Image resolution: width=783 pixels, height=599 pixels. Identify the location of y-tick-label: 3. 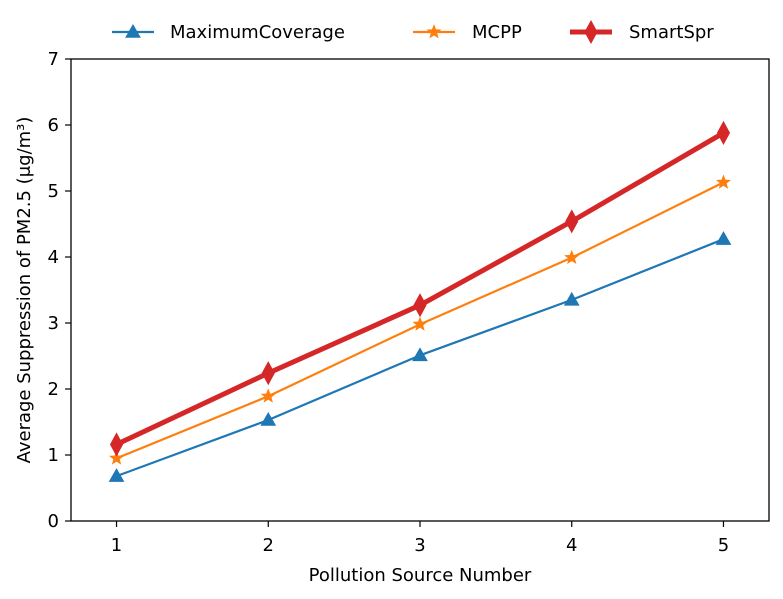
(53, 323).